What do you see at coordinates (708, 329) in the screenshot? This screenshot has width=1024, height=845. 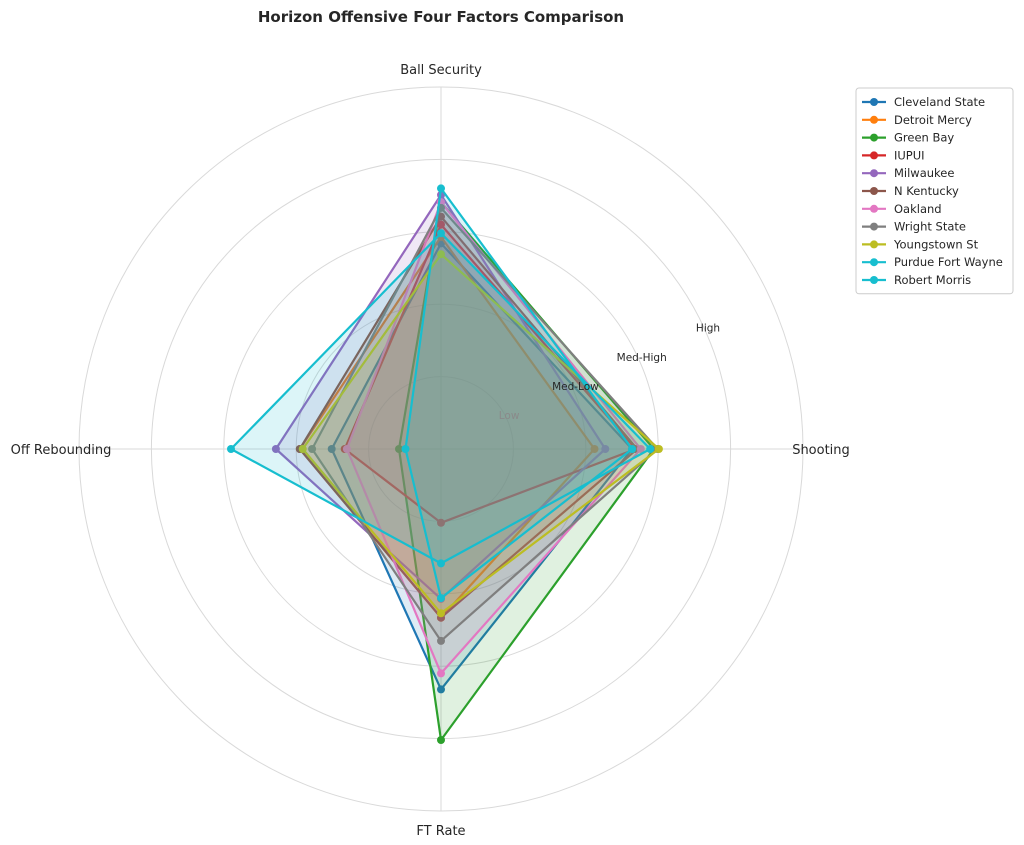 I see `ring-label: High` at bounding box center [708, 329].